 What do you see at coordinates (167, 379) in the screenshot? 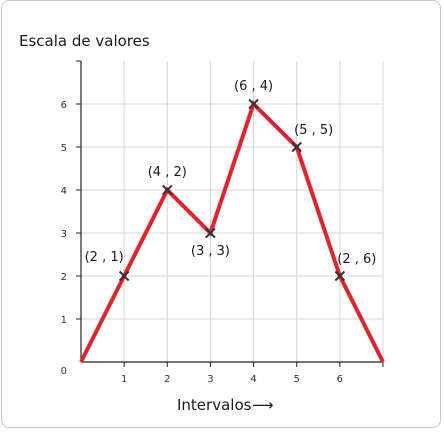
I see `x-tick-label: 2` at bounding box center [167, 379].